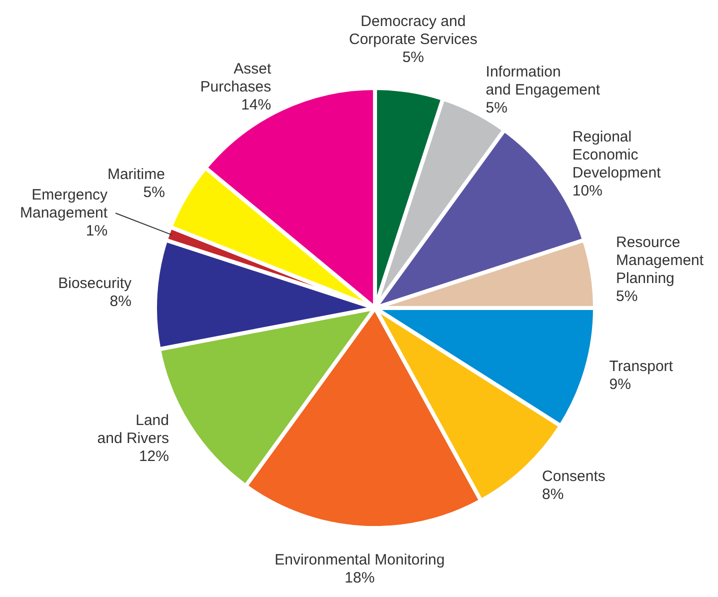  What do you see at coordinates (97, 231) in the screenshot?
I see `data-label: 1%` at bounding box center [97, 231].